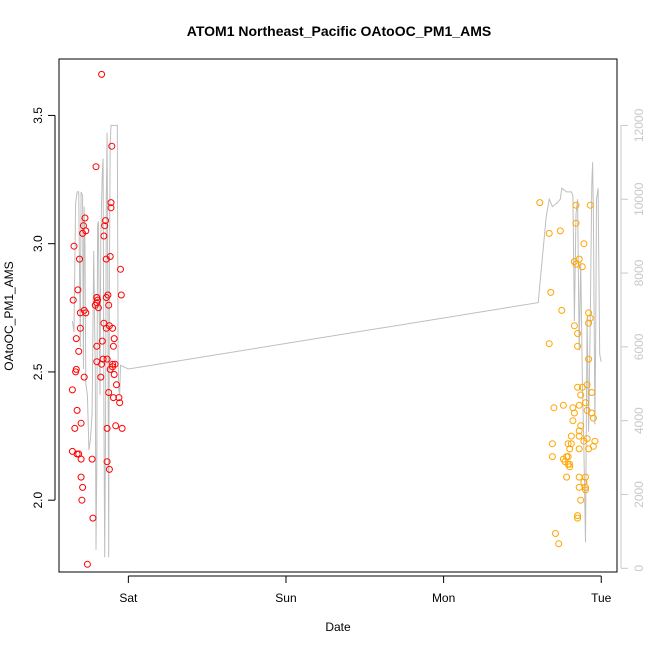  What do you see at coordinates (285, 598) in the screenshot?
I see `x-tick-label-1: Sun` at bounding box center [285, 598].